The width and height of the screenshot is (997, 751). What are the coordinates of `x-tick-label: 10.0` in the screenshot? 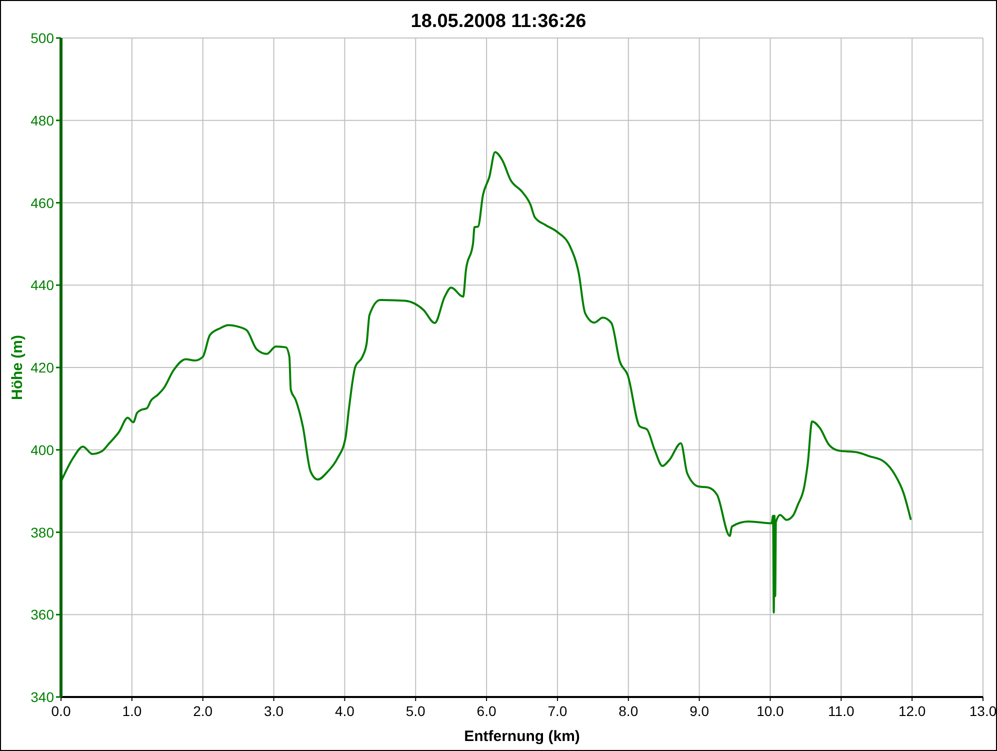 It's located at (770, 711).